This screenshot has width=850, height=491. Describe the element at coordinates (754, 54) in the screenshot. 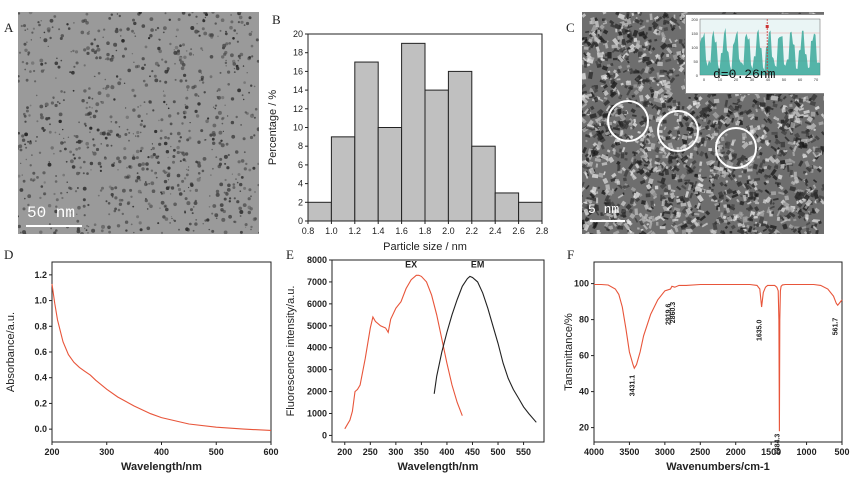

I see `inset-line-profile: 200 150 100 50 0 0 10 20 30 40 50 60 70 d=0.26nm` at that location.